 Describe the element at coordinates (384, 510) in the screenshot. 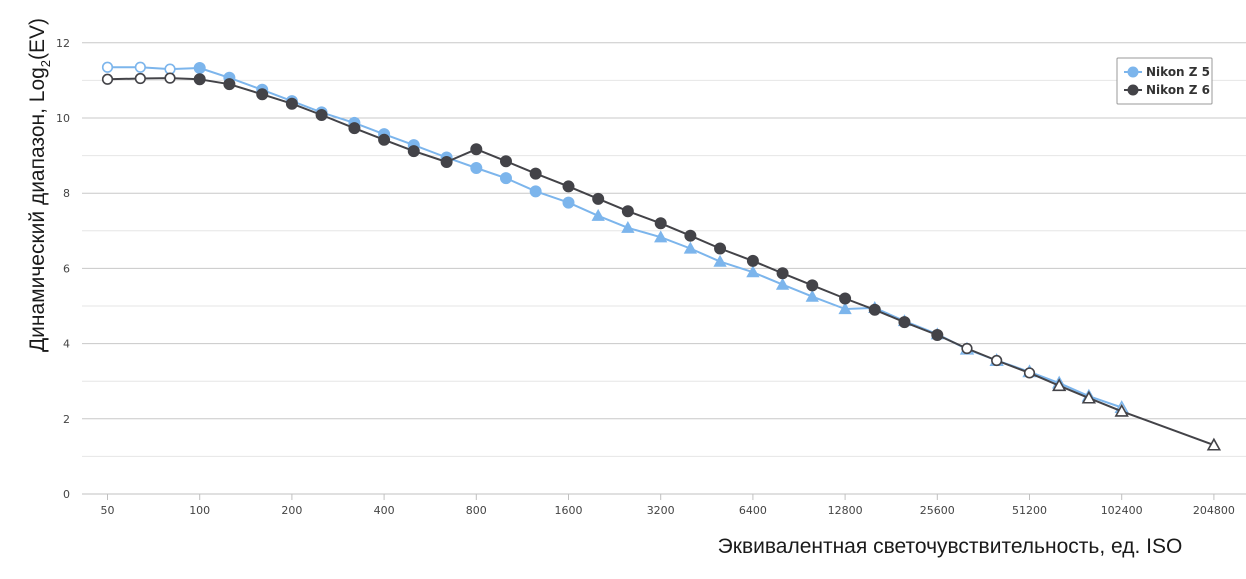

I see `x-tick-label: 400` at that location.